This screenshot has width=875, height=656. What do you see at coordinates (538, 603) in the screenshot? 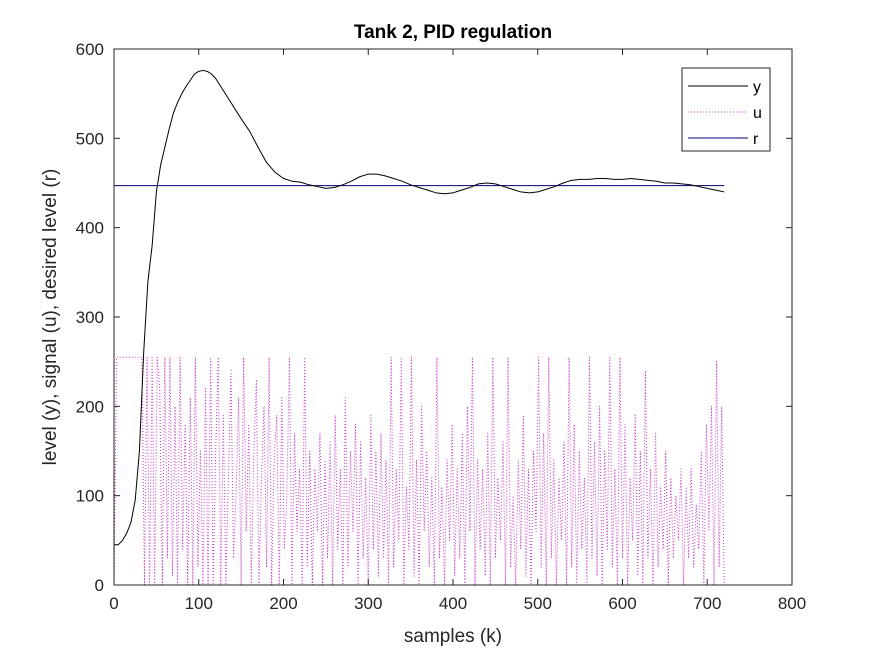
I see `x-tick-label: 500` at bounding box center [538, 603].